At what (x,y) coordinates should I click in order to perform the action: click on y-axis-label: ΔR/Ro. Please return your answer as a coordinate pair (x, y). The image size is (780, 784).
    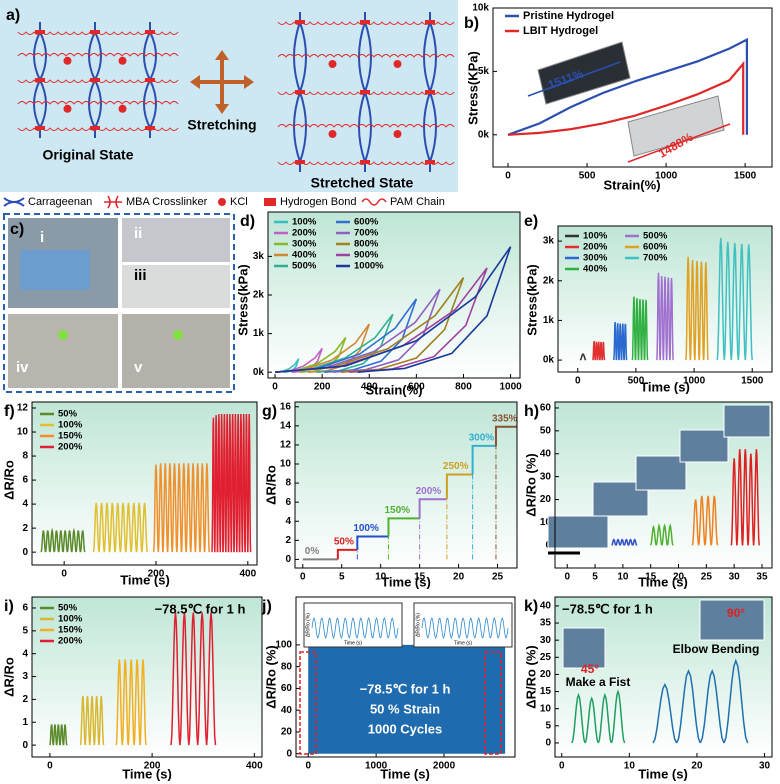
    Looking at the image, I should click on (8, 480).